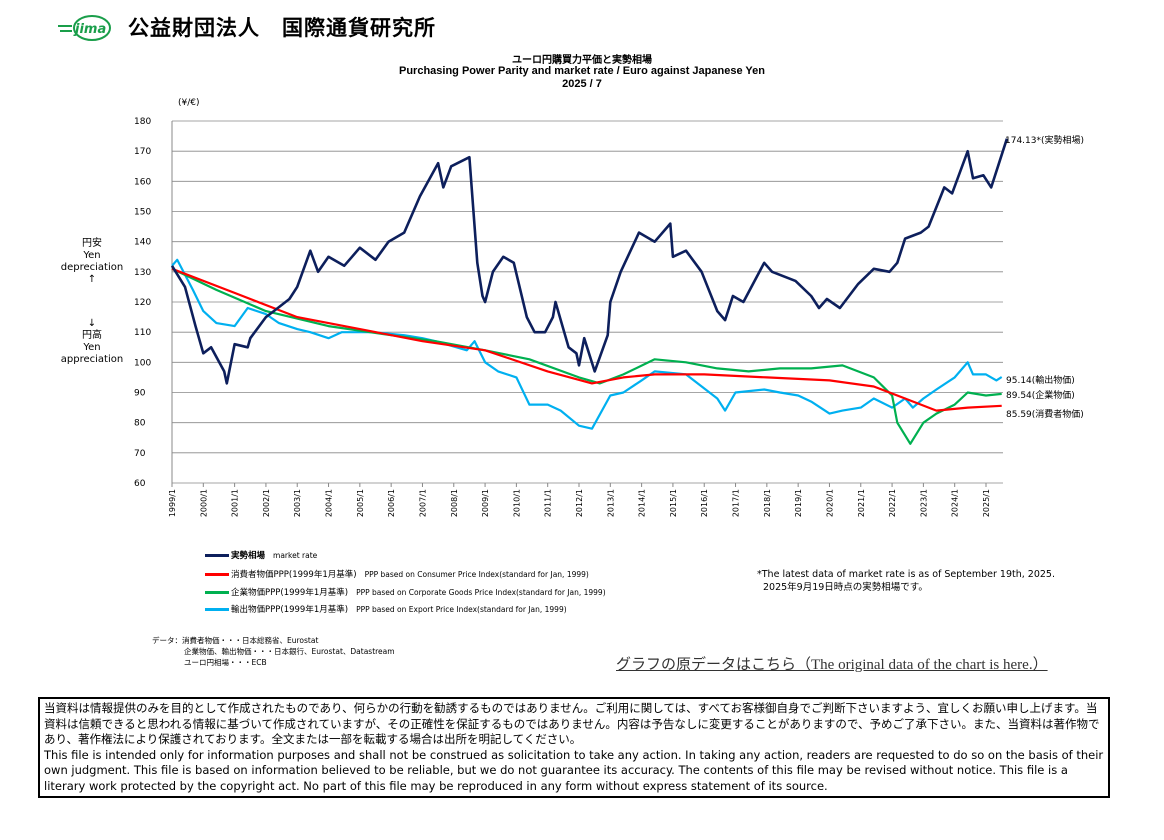 Image resolution: width=1164 pixels, height=840 pixels. Describe the element at coordinates (92, 335) in the screenshot. I see `side-down-ja: 円高` at that location.